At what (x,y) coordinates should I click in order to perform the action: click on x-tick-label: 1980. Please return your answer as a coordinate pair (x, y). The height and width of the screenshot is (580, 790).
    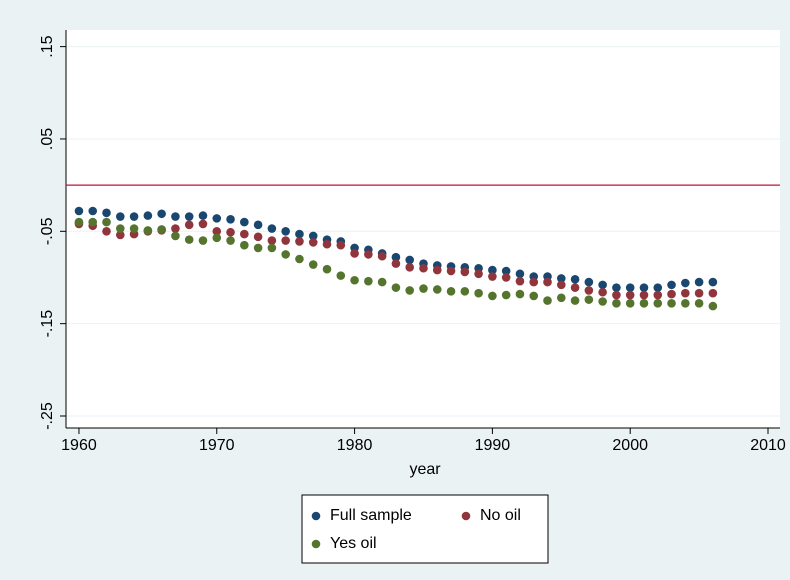
    Looking at the image, I should click on (355, 445).